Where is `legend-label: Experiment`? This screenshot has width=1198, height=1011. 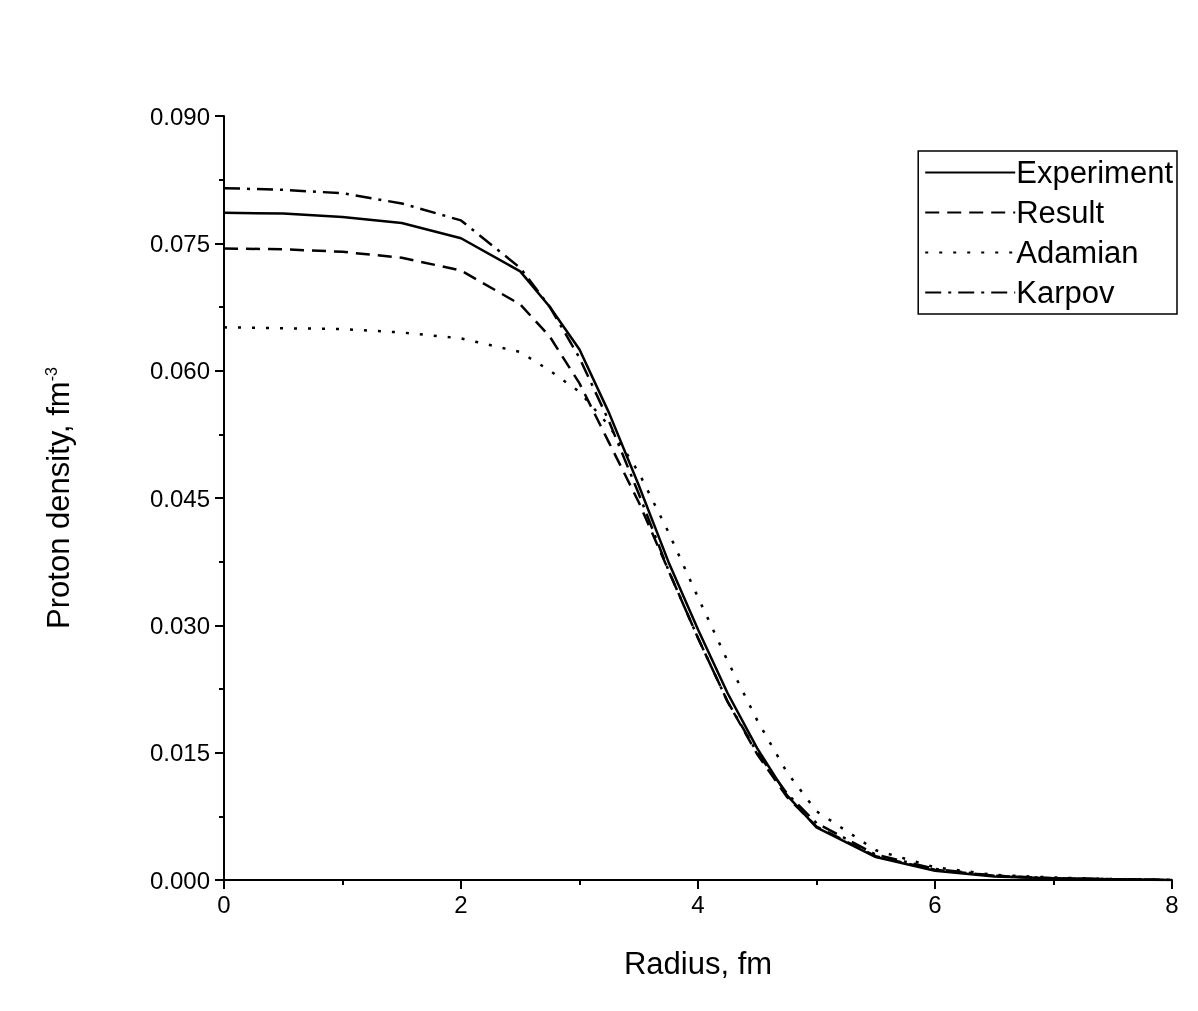
legend-label: Experiment is located at coordinates (1095, 172).